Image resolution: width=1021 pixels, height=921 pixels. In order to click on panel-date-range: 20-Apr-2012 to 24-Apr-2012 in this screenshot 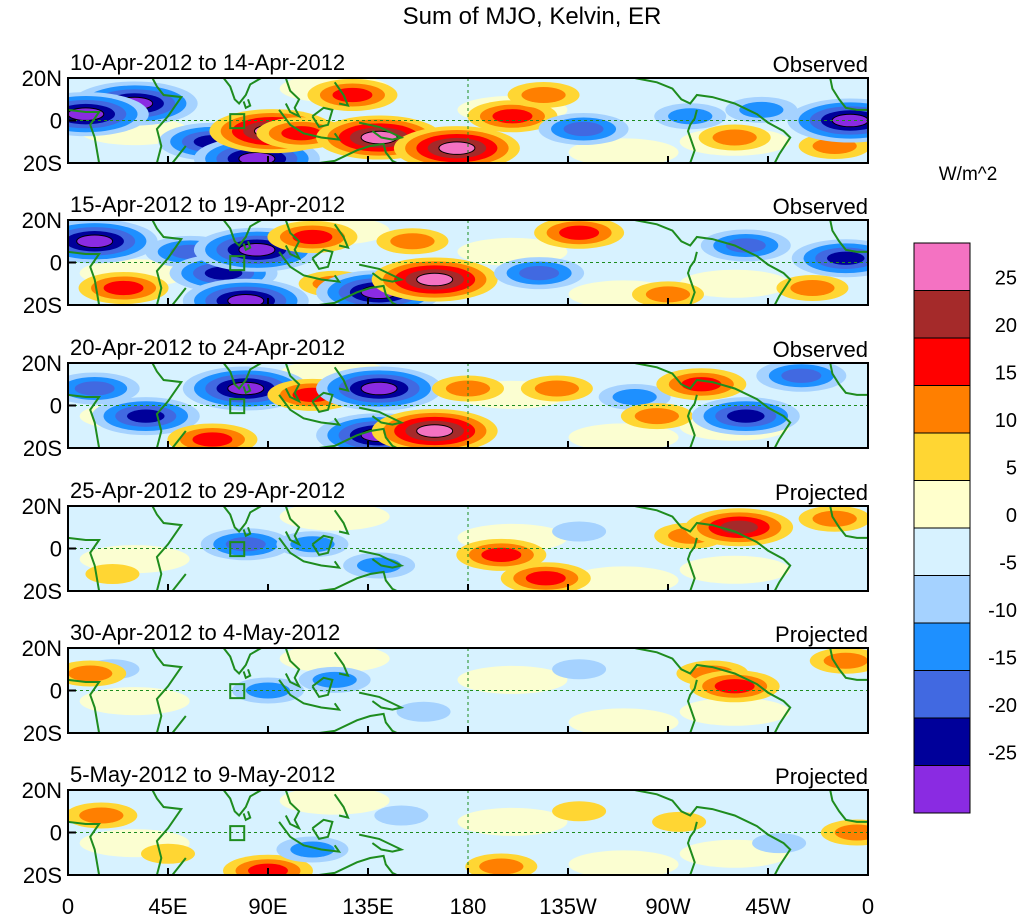, I will do `click(207, 347)`.